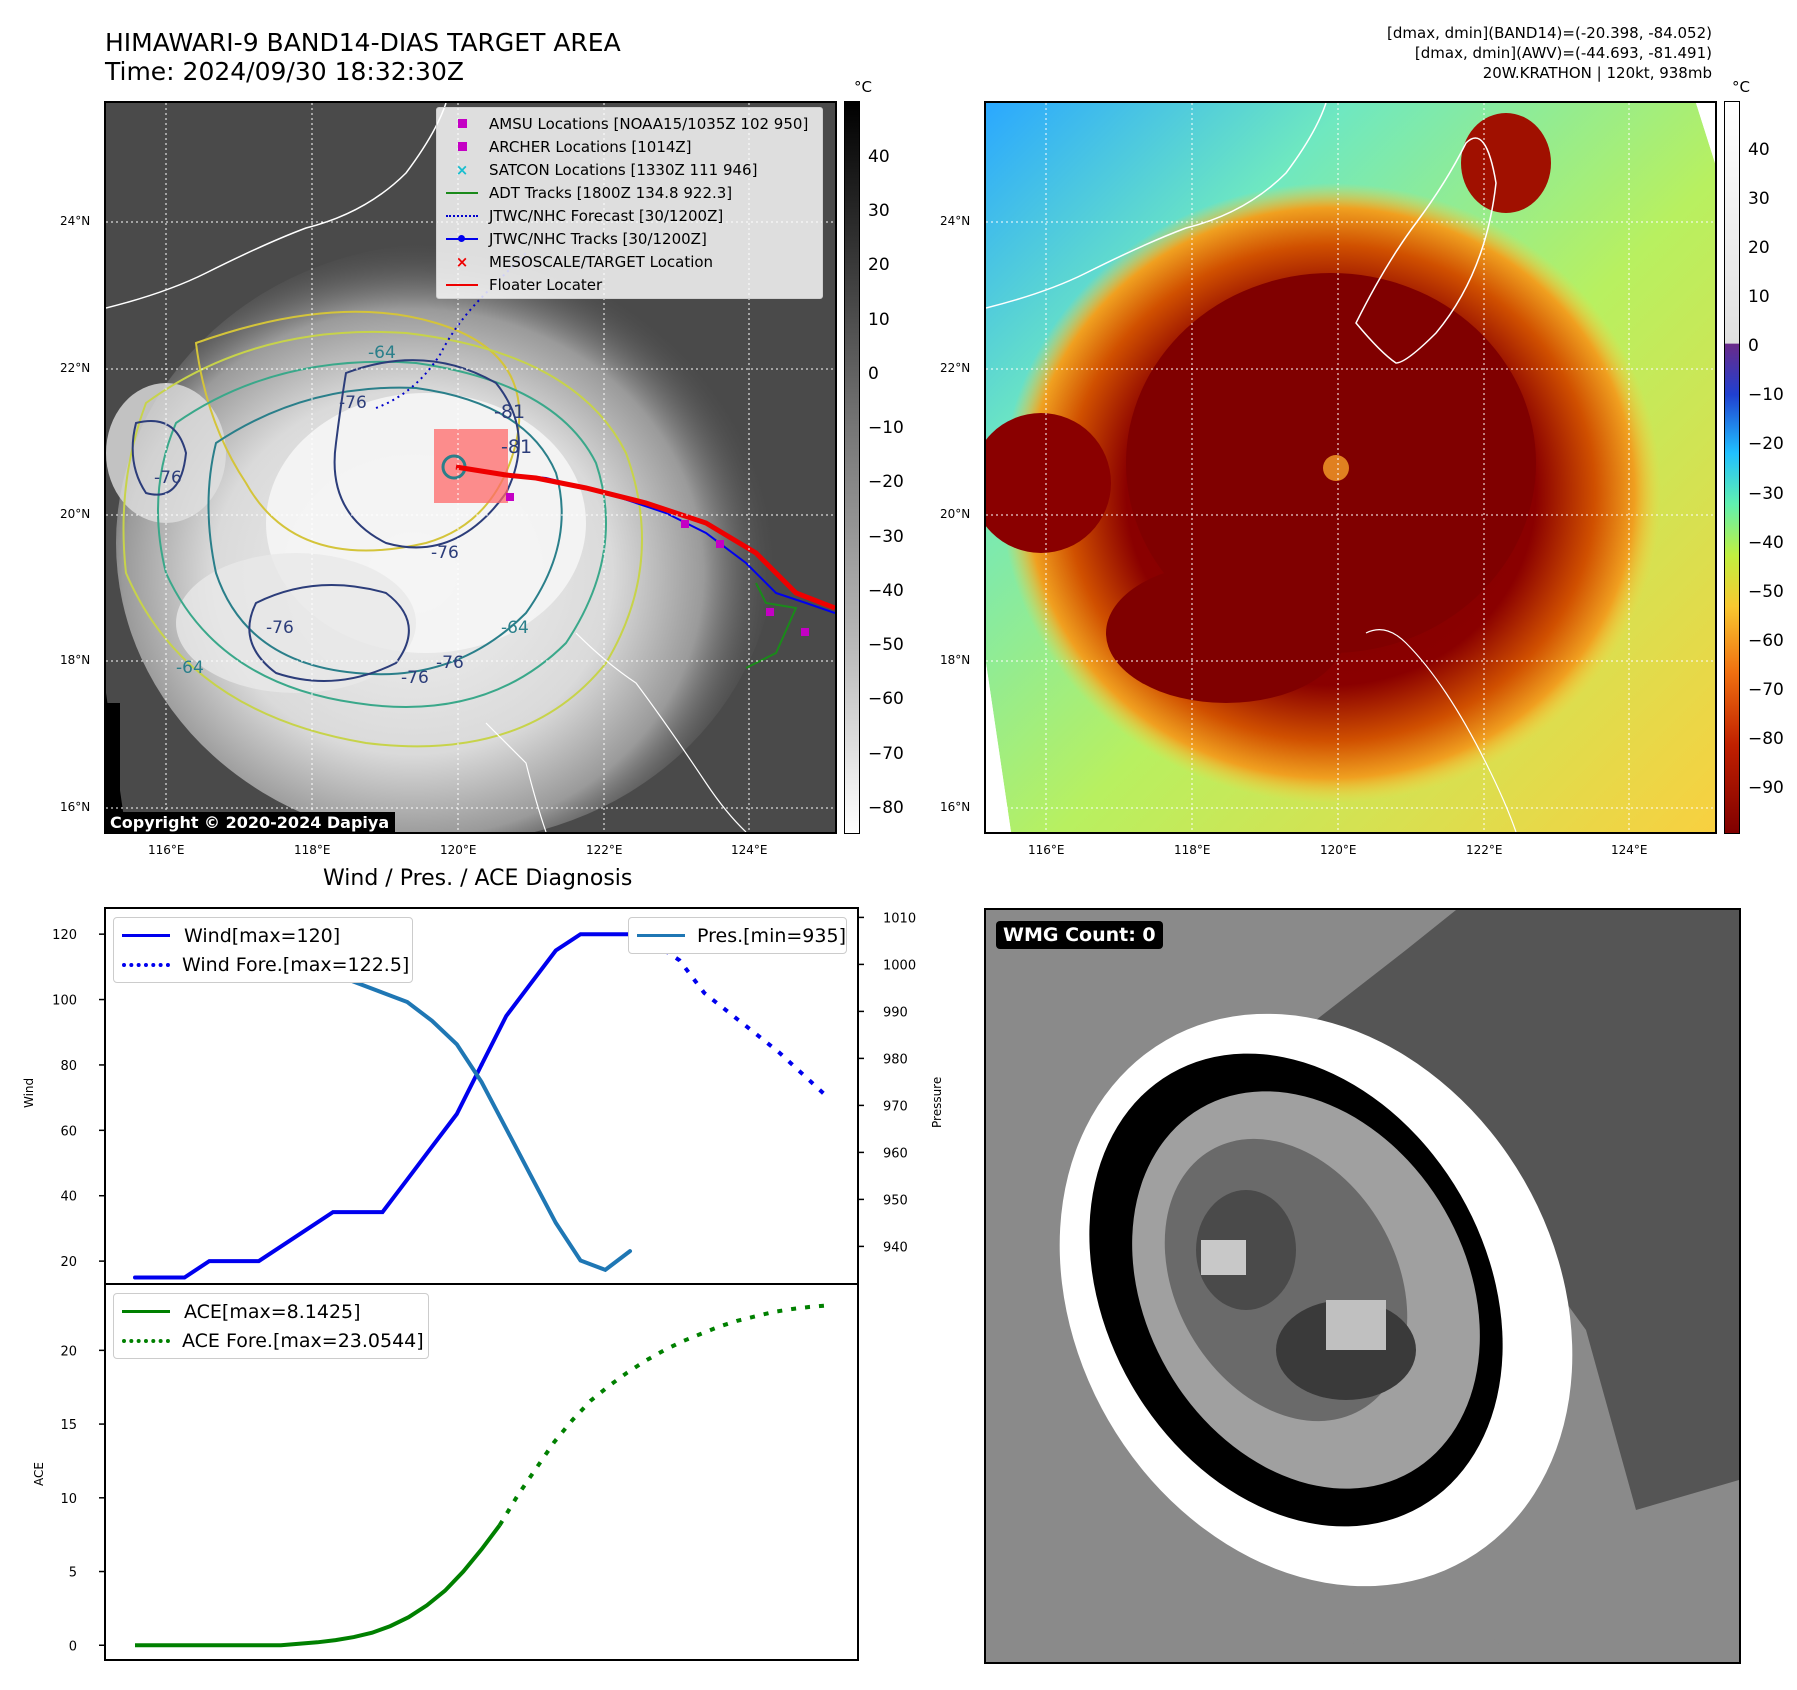 The width and height of the screenshot is (1797, 1690). What do you see at coordinates (886, 428) in the screenshot?
I see `colorbar-tick: −10` at bounding box center [886, 428].